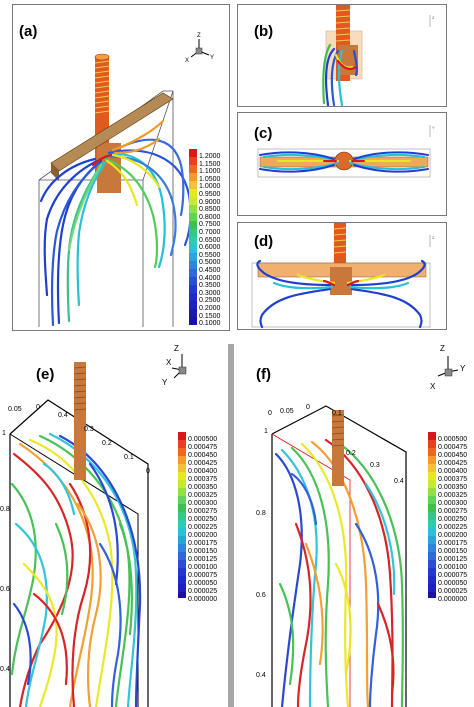 The image size is (474, 707). Describe the element at coordinates (182, 515) in the screenshot. I see `colorbar-e` at that location.